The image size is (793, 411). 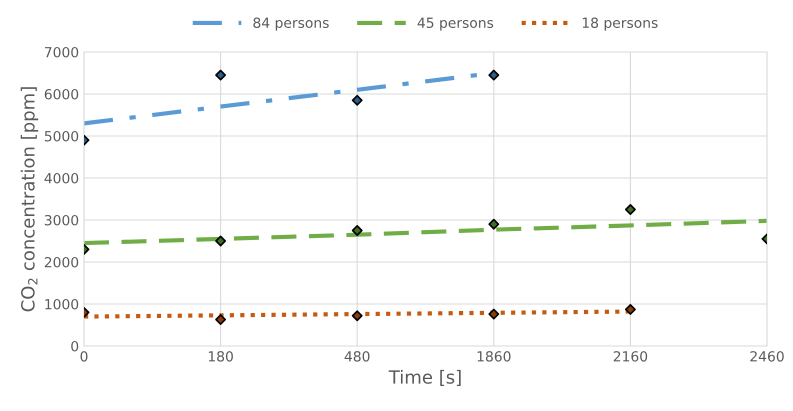 What do you see at coordinates (61, 136) in the screenshot?
I see `y-tick-label: 5000` at bounding box center [61, 136].